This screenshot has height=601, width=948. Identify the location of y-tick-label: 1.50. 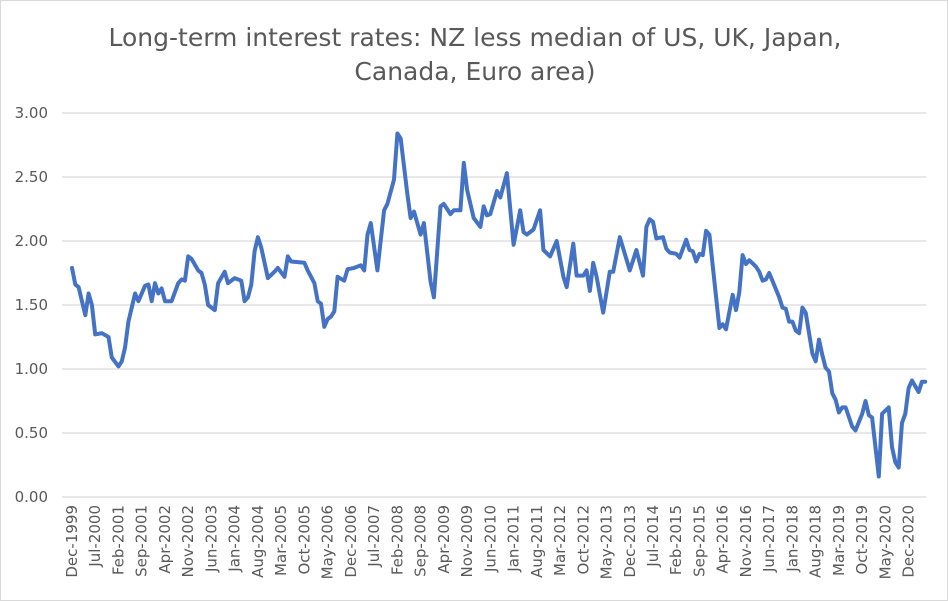
(31, 305).